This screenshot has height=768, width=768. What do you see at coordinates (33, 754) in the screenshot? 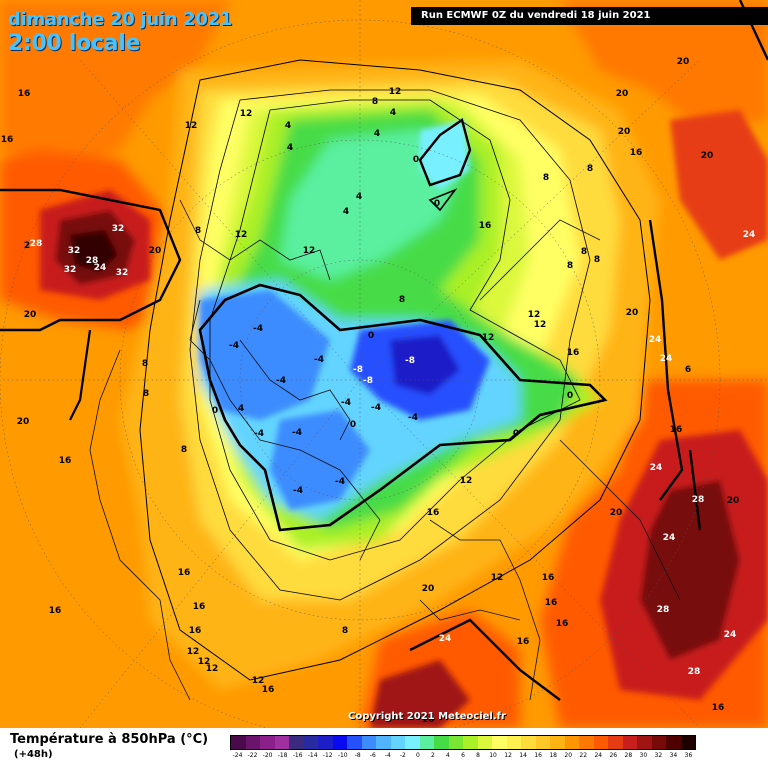
I see `forecast-lead-time: (+48h)` at bounding box center [33, 754].